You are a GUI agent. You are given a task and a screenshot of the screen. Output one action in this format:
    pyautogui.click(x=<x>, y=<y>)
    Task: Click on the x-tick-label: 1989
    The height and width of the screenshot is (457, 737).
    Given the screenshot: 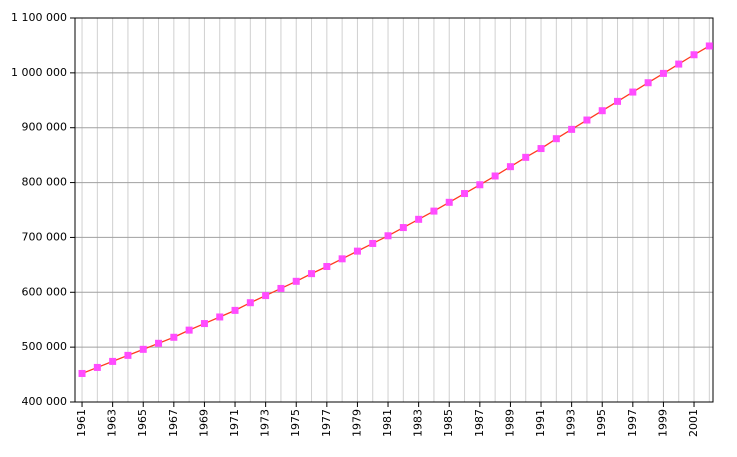 What is the action you would take?
    pyautogui.click(x=509, y=423)
    